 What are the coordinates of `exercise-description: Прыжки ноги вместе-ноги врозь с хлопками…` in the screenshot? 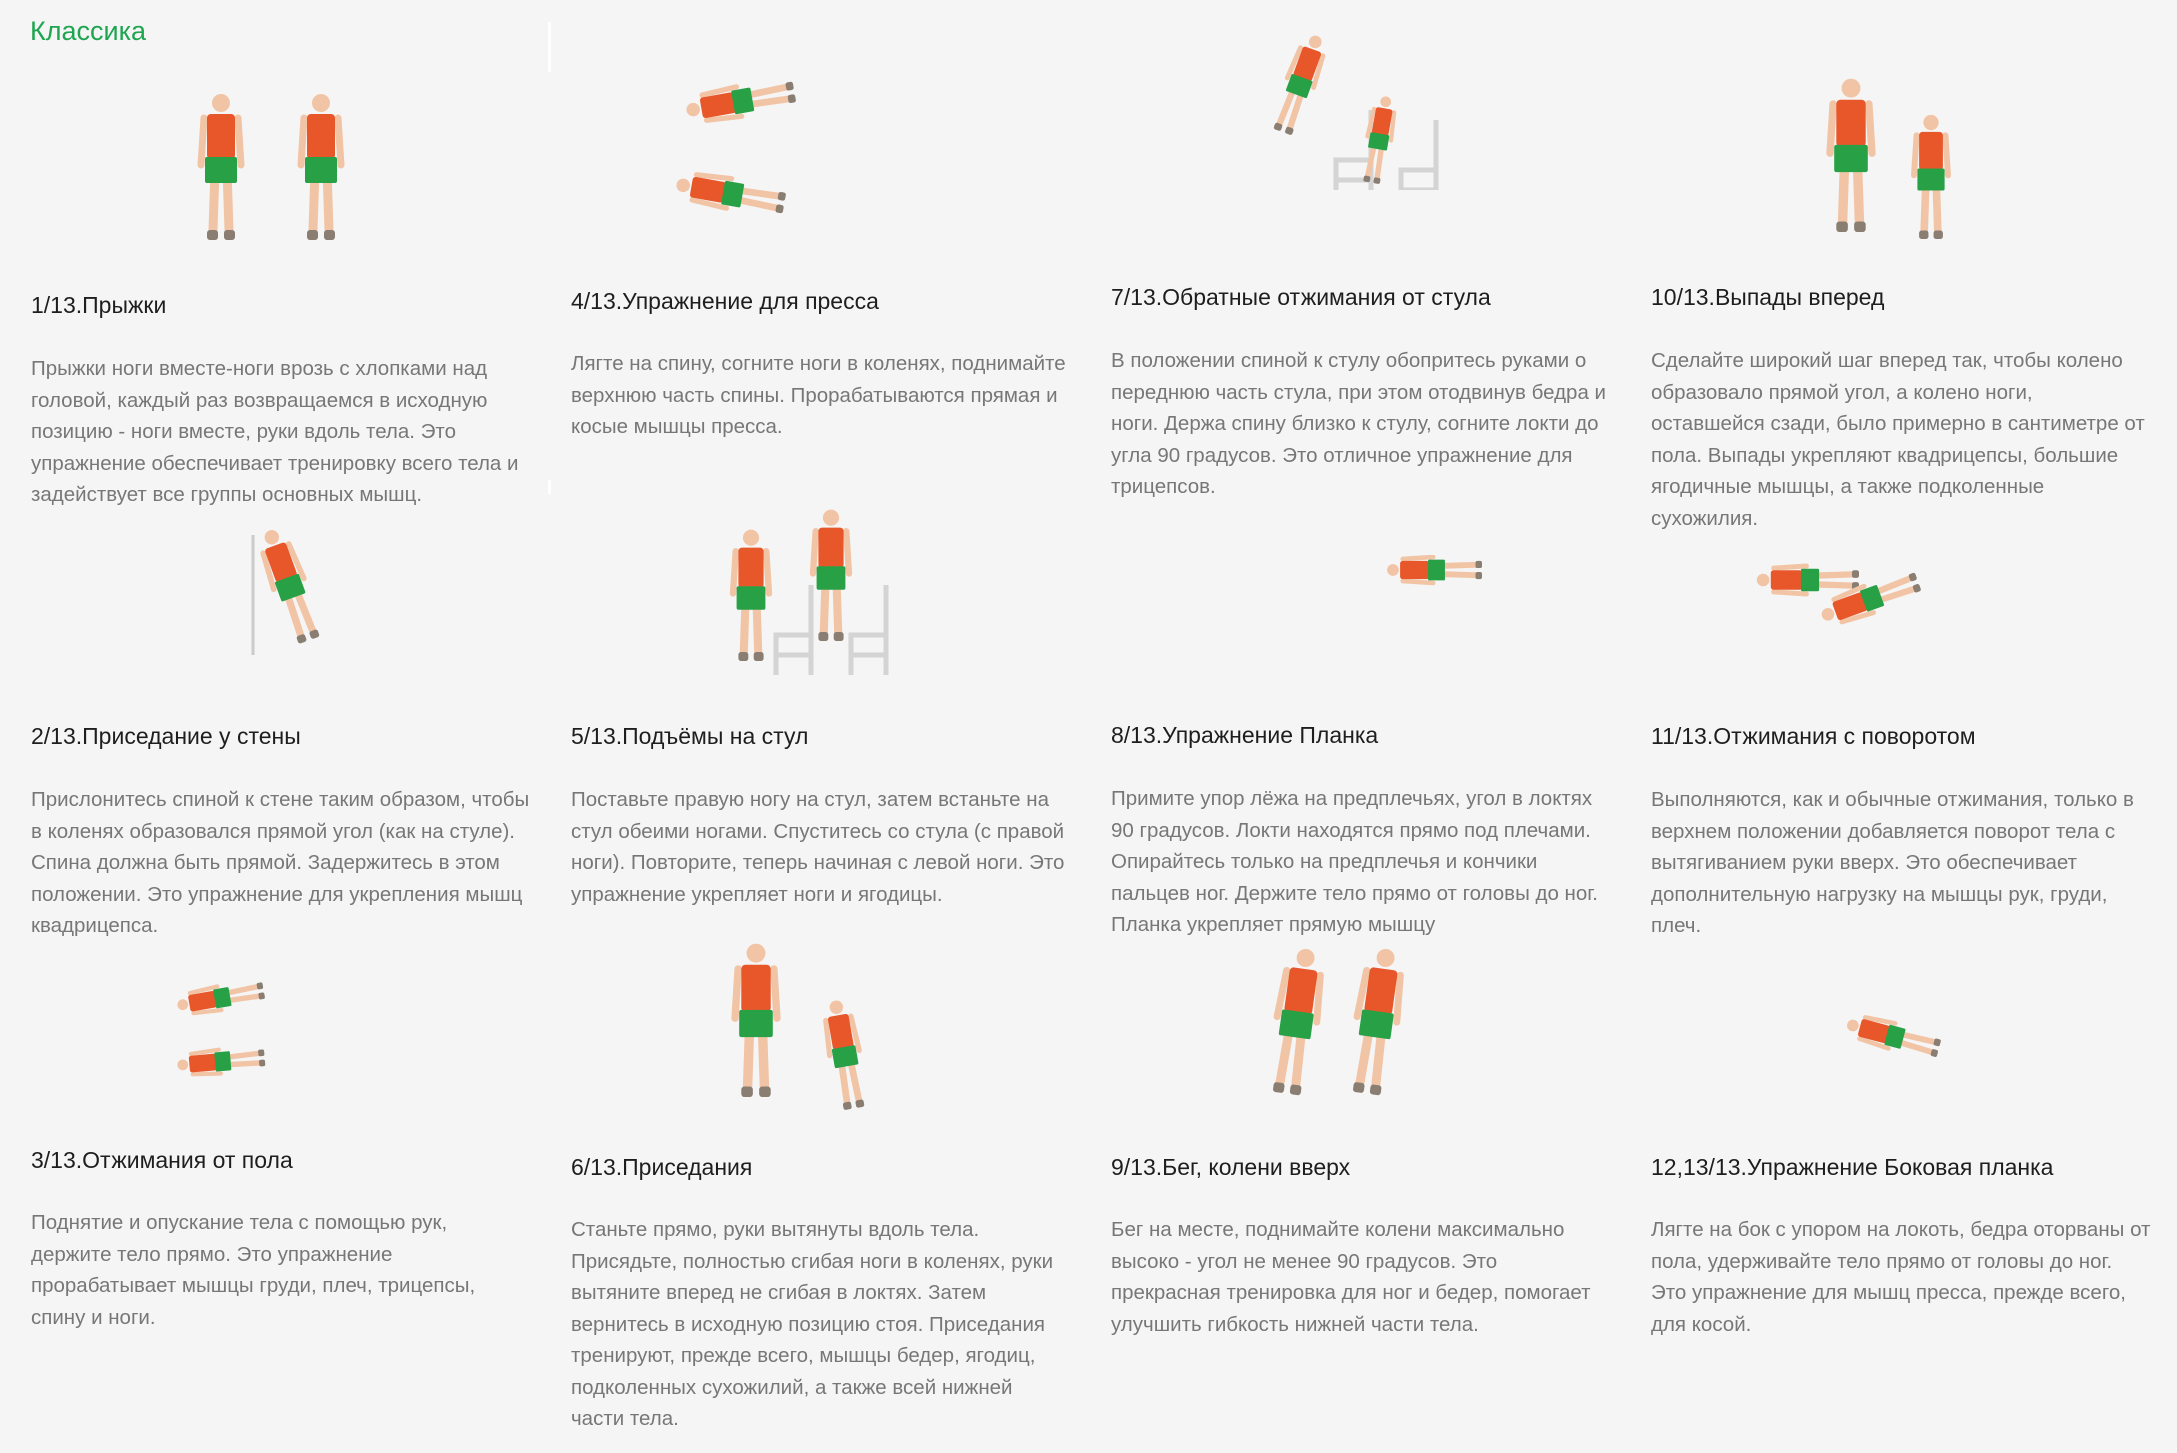 It's located at (275, 431).